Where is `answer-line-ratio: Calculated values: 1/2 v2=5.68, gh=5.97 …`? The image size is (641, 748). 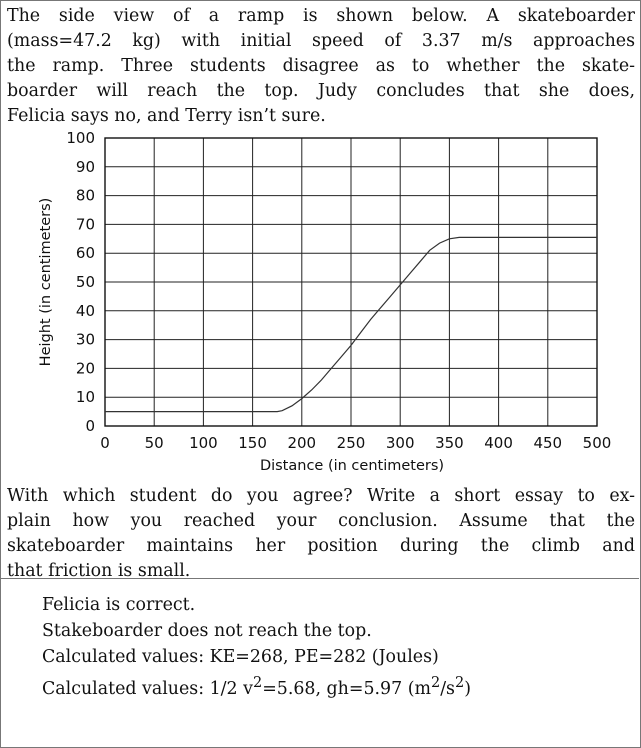 answer-line-ratio: Calculated values: 1/2 v2=5.68, gh=5.97 … is located at coordinates (256, 686).